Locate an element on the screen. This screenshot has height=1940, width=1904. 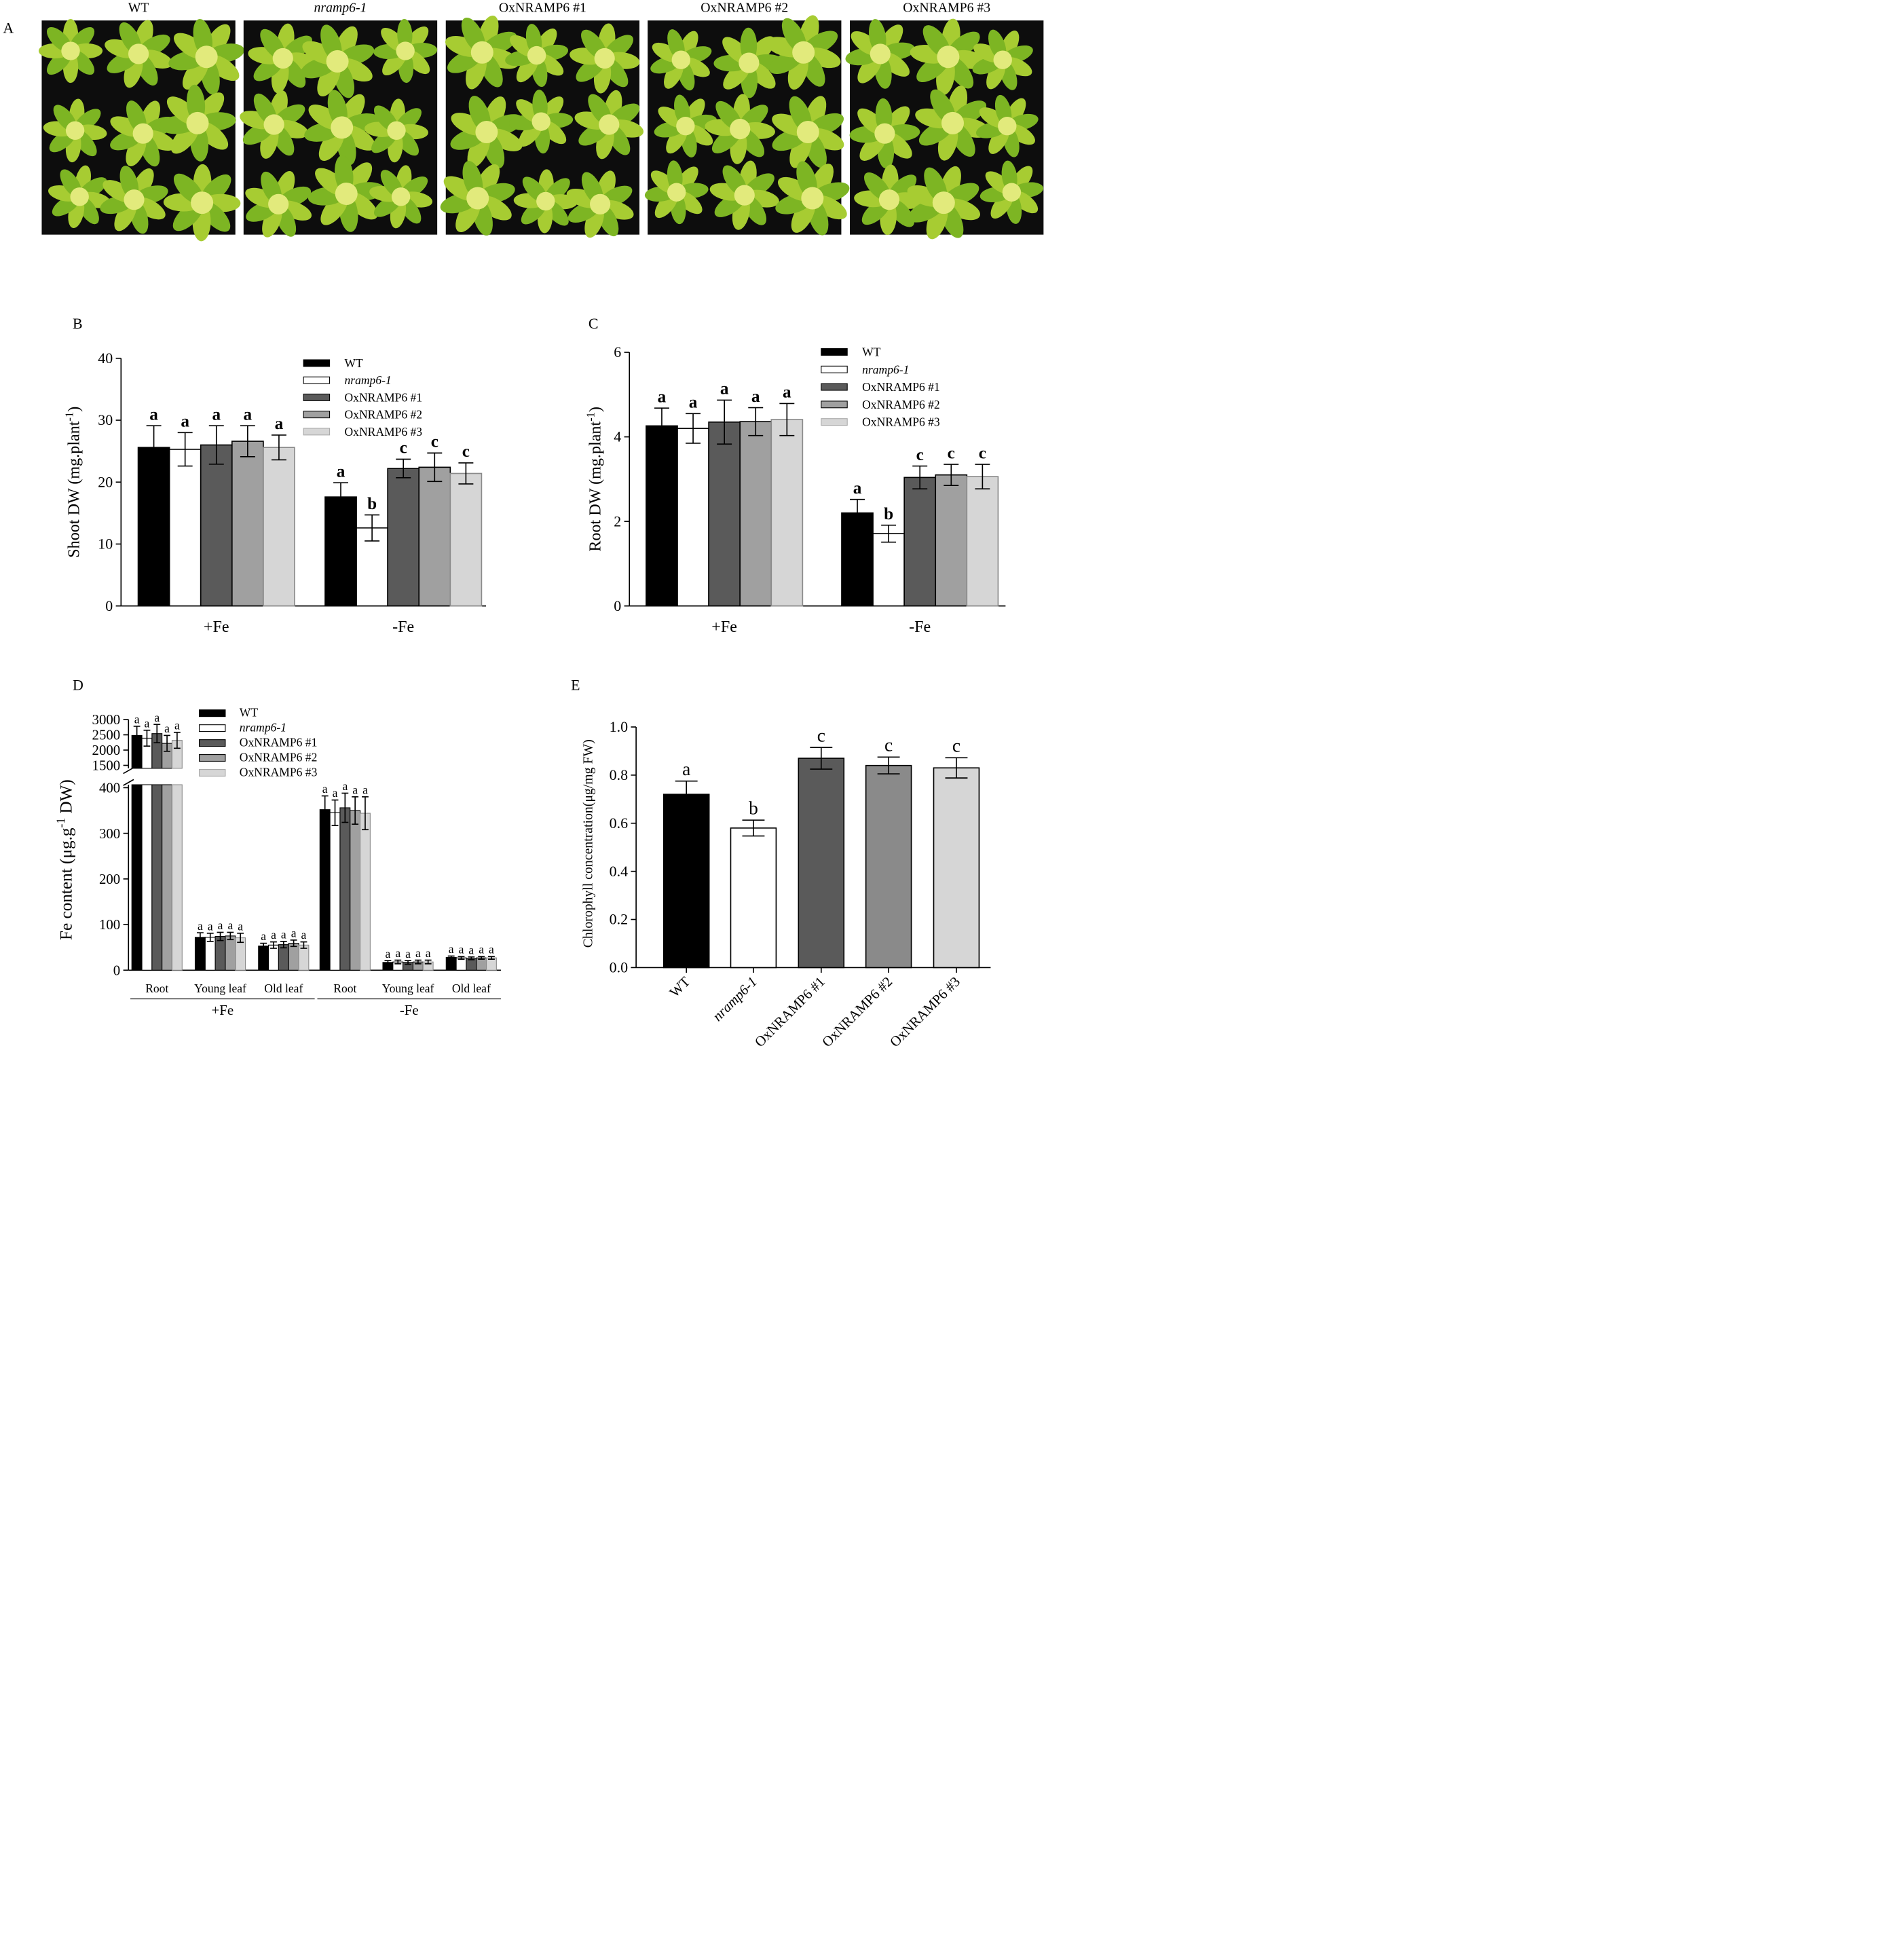
bar-oxnramp6-2-root-lower is located at coordinates (167, 877).